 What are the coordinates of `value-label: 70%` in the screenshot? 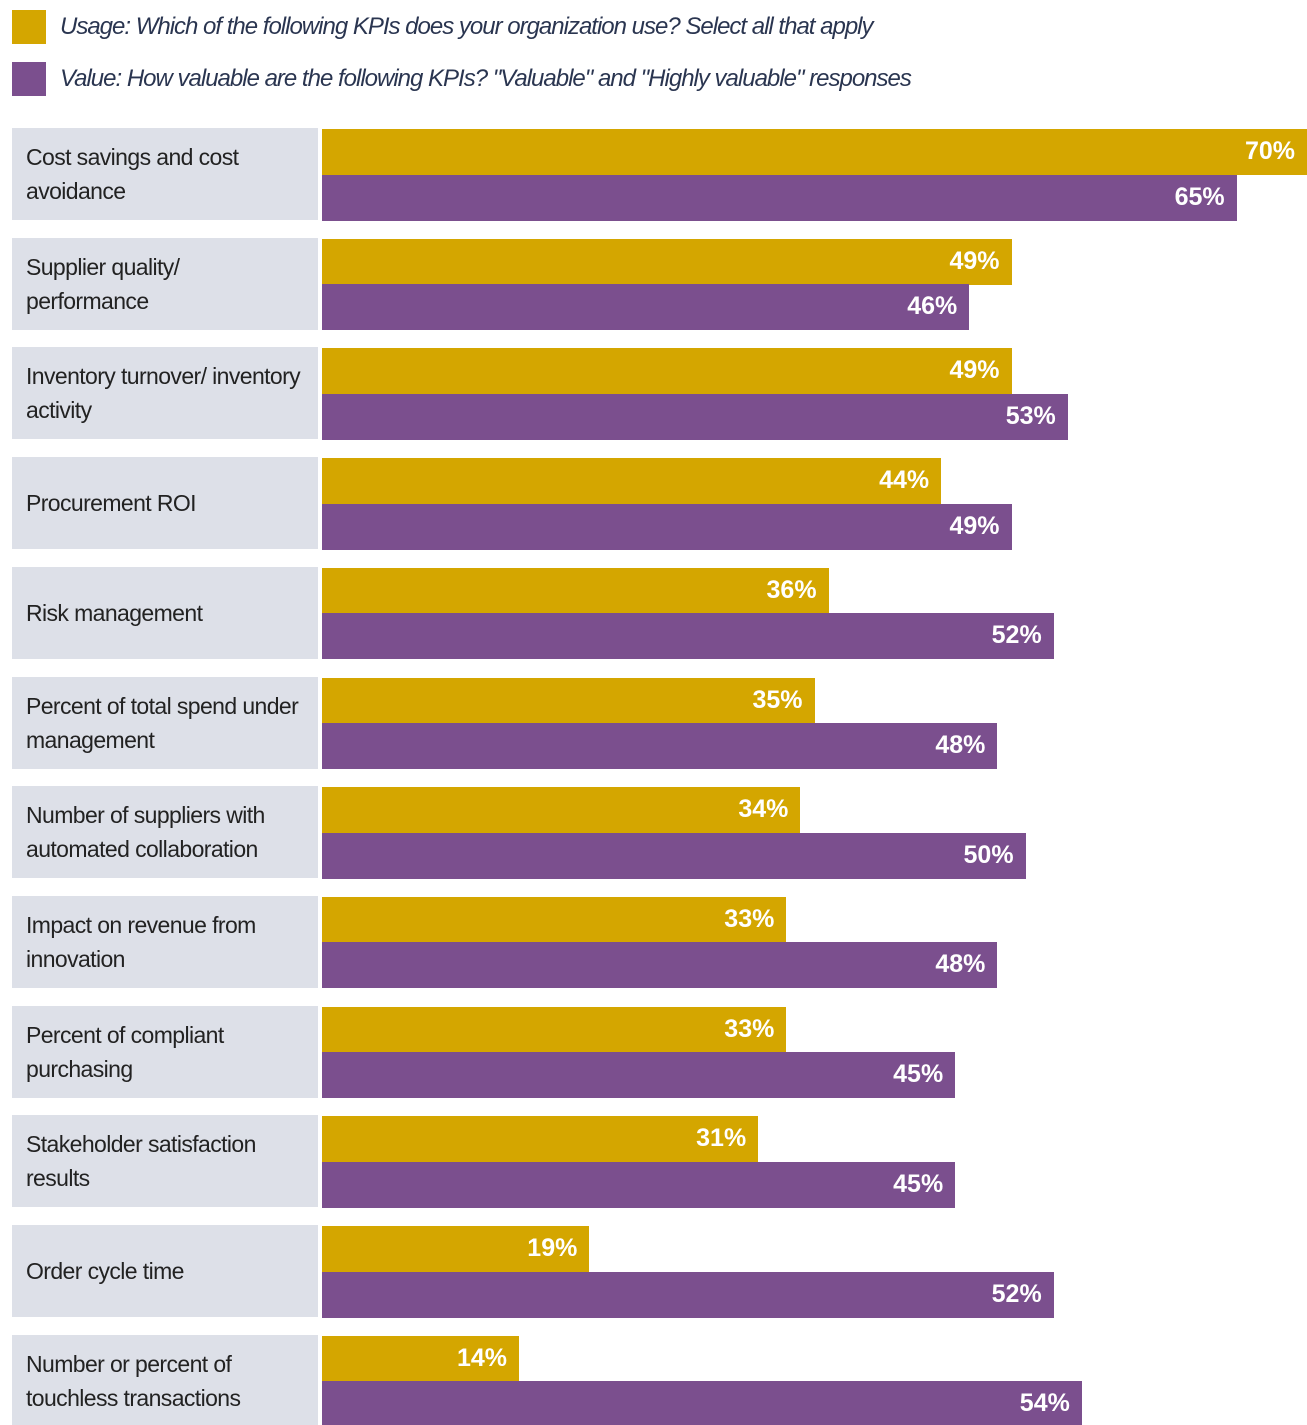 It's located at (1269, 151).